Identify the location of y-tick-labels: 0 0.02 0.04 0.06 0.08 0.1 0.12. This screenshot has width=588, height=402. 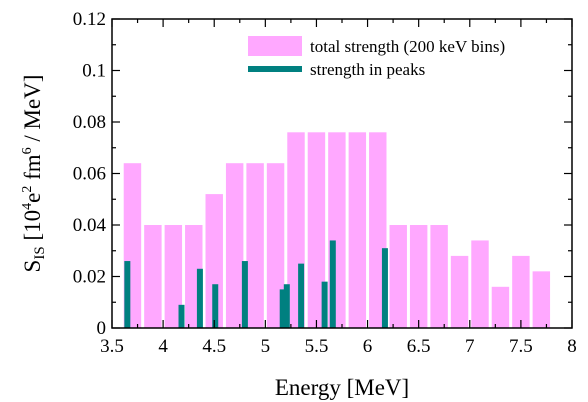
(90, 174).